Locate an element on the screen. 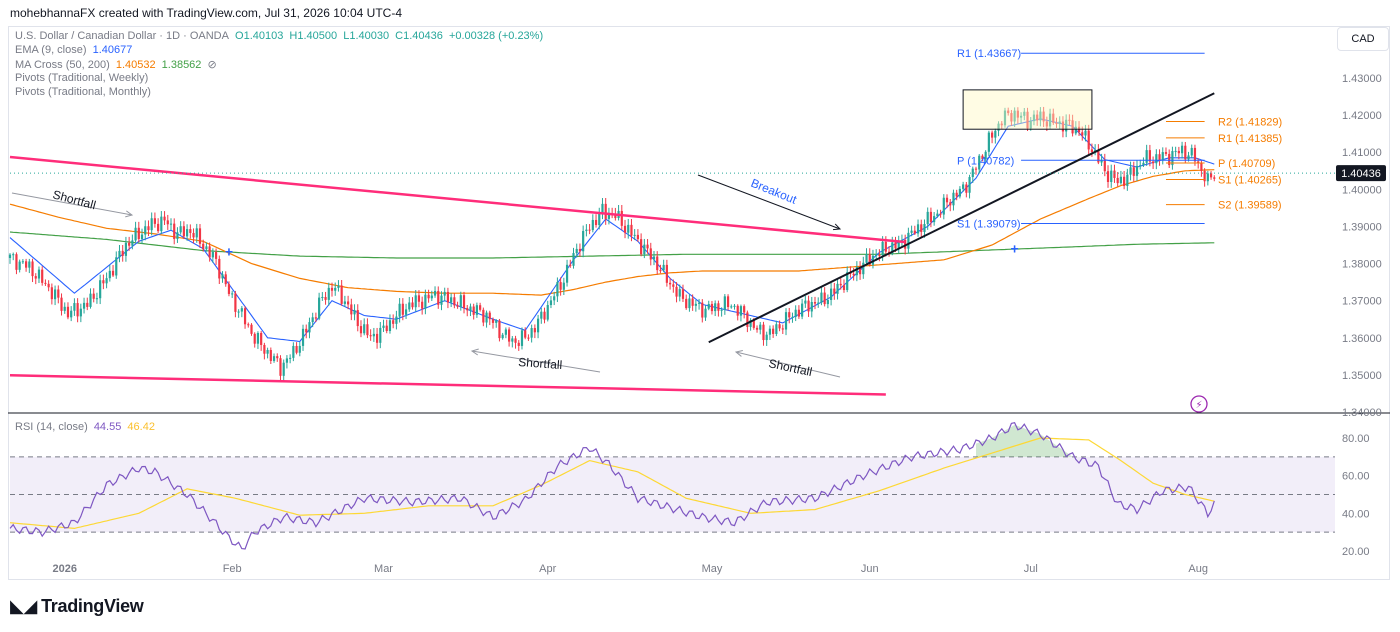  legend-rsi-row: RSI (14, close) 44.55 46.42 is located at coordinates (86, 427).